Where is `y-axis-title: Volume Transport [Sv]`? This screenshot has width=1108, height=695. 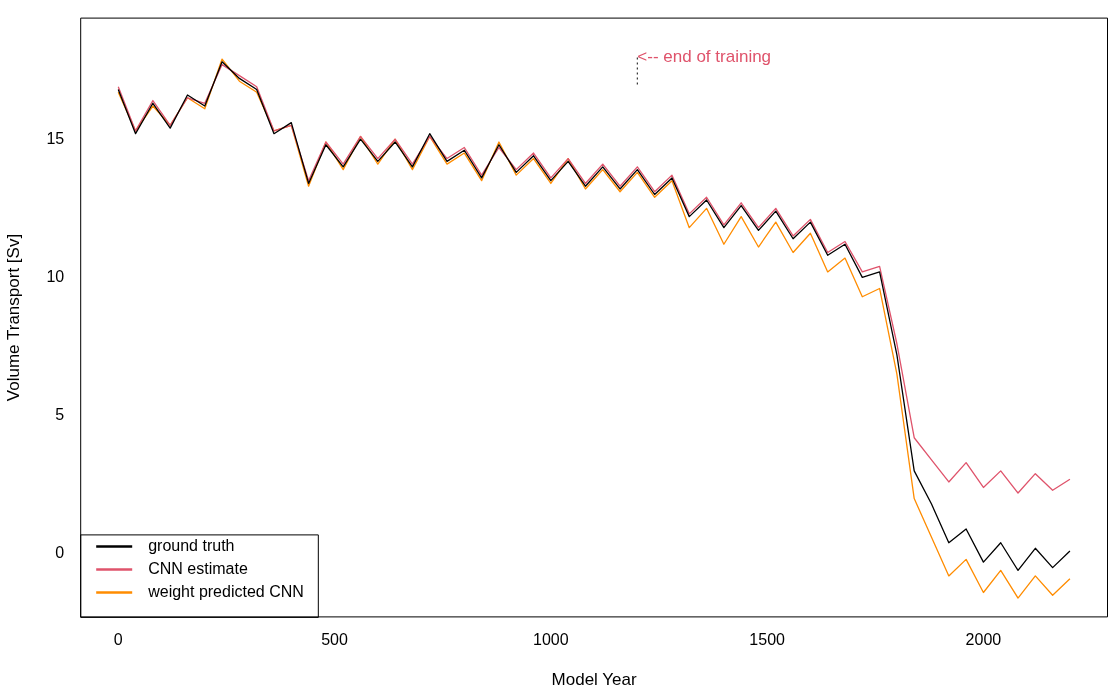
y-axis-title: Volume Transport [Sv] is located at coordinates (13, 317).